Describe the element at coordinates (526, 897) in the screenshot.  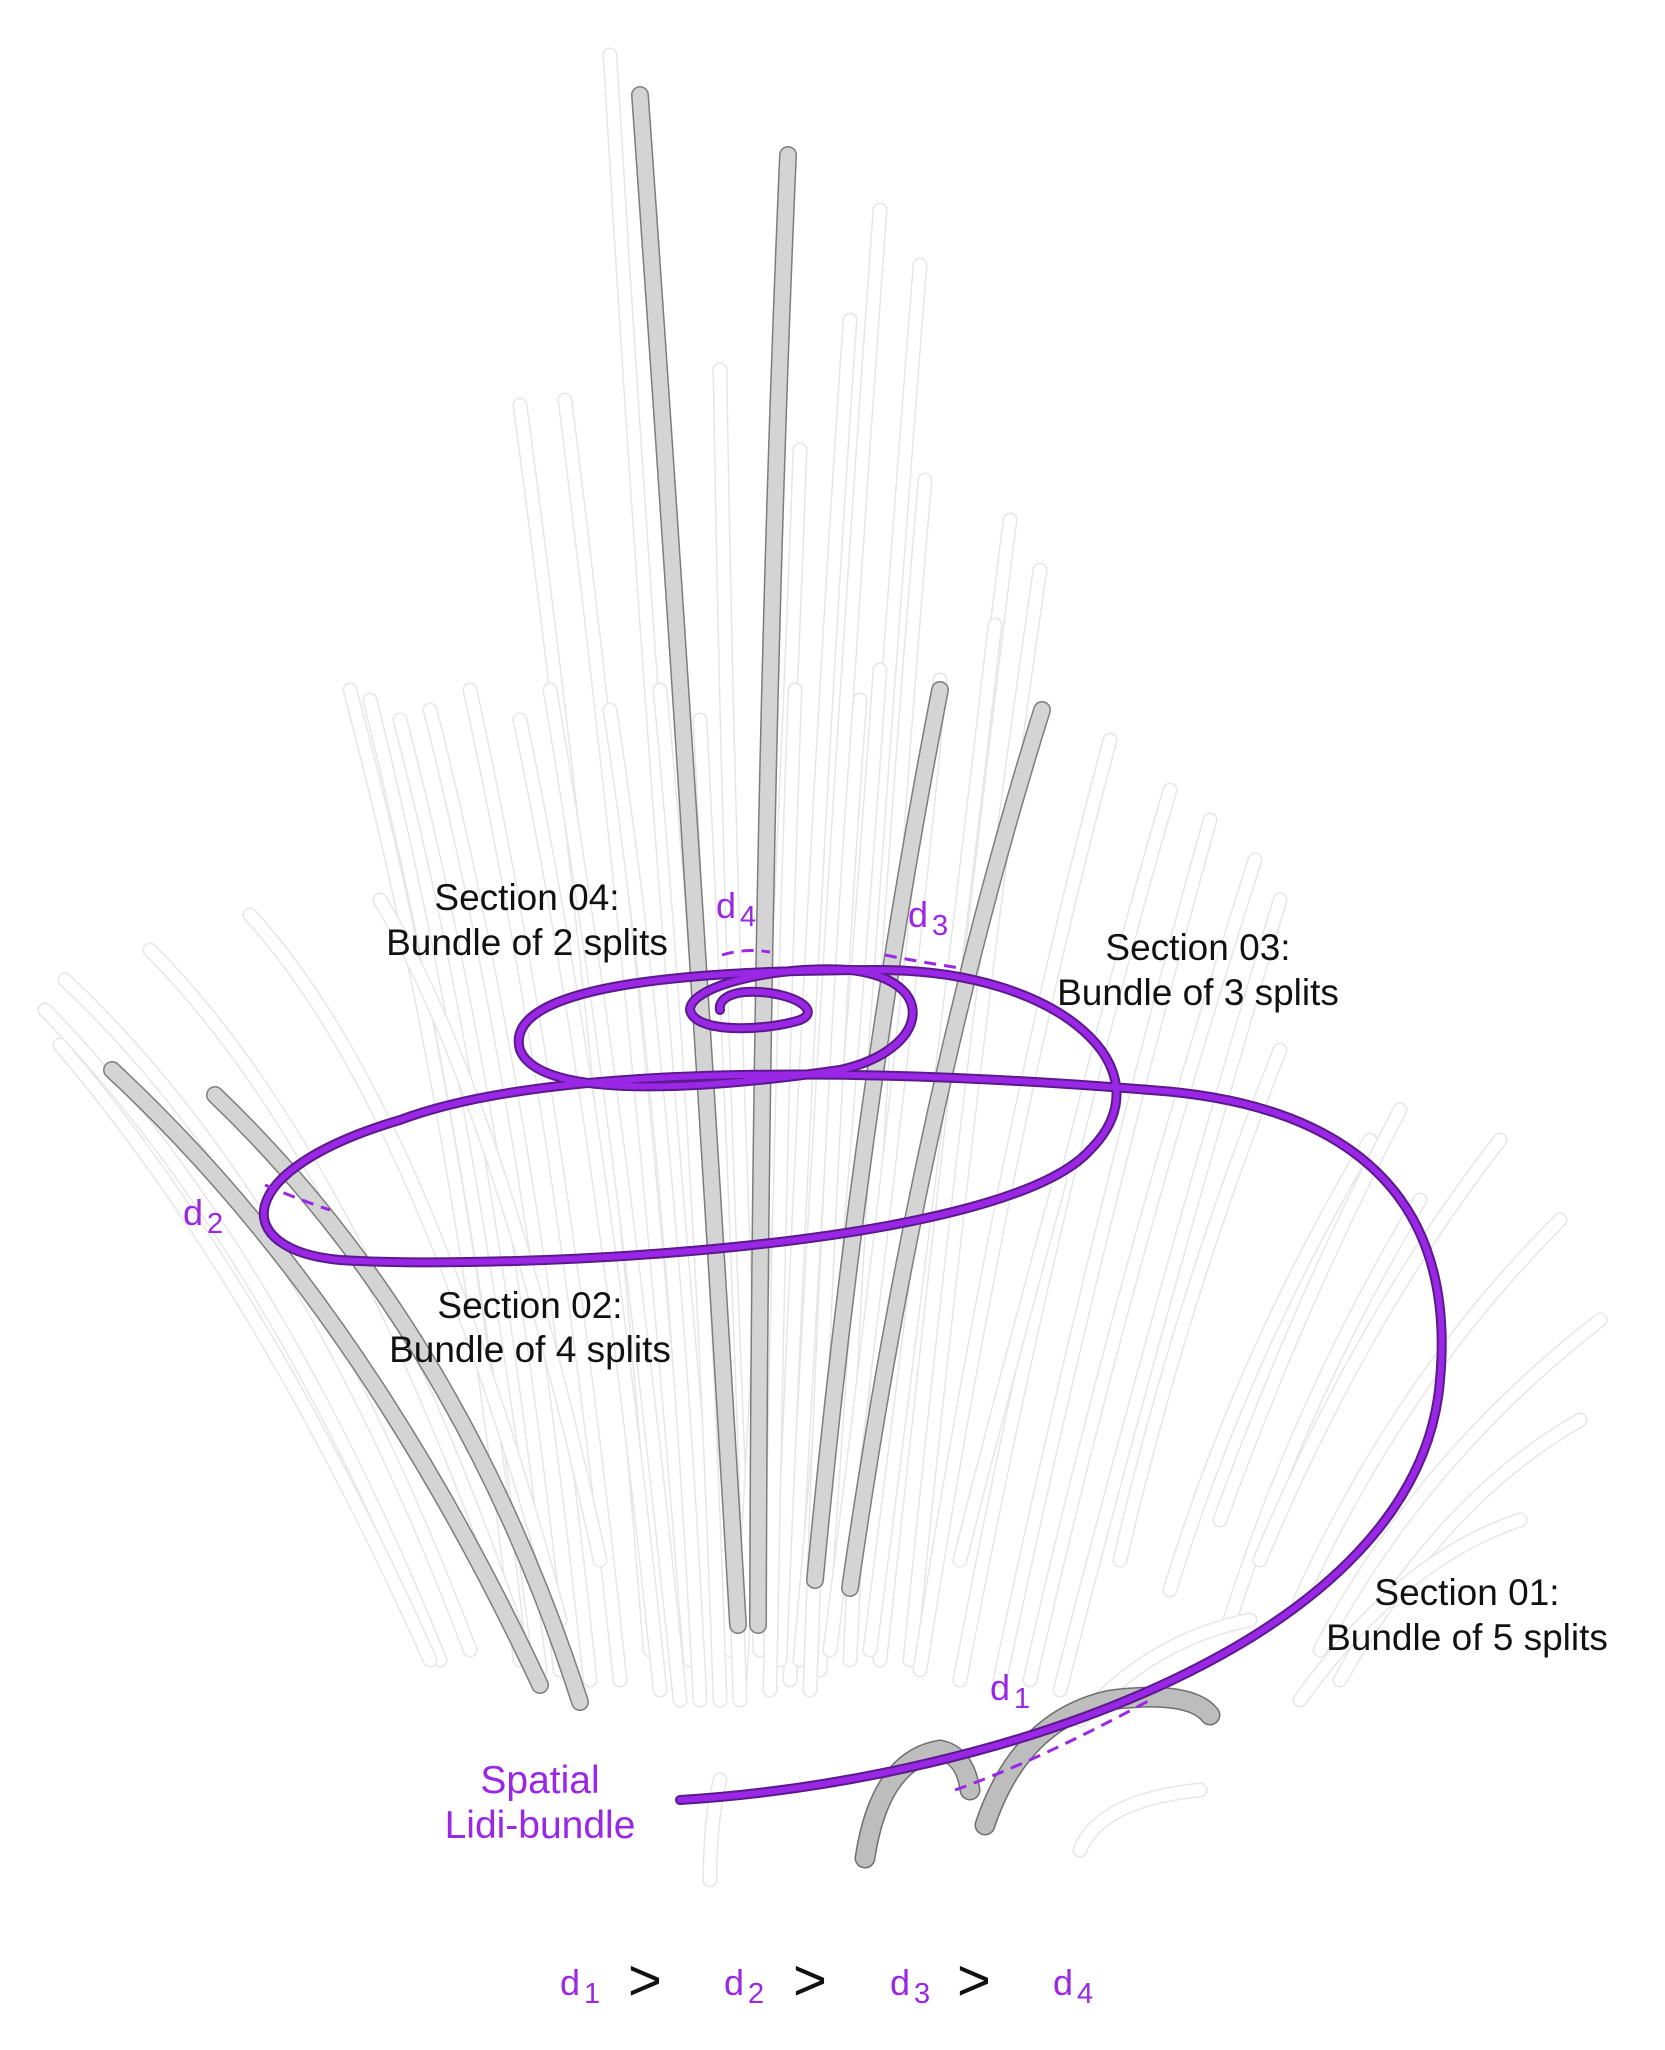
I see `section-04-title: Section 04:` at that location.